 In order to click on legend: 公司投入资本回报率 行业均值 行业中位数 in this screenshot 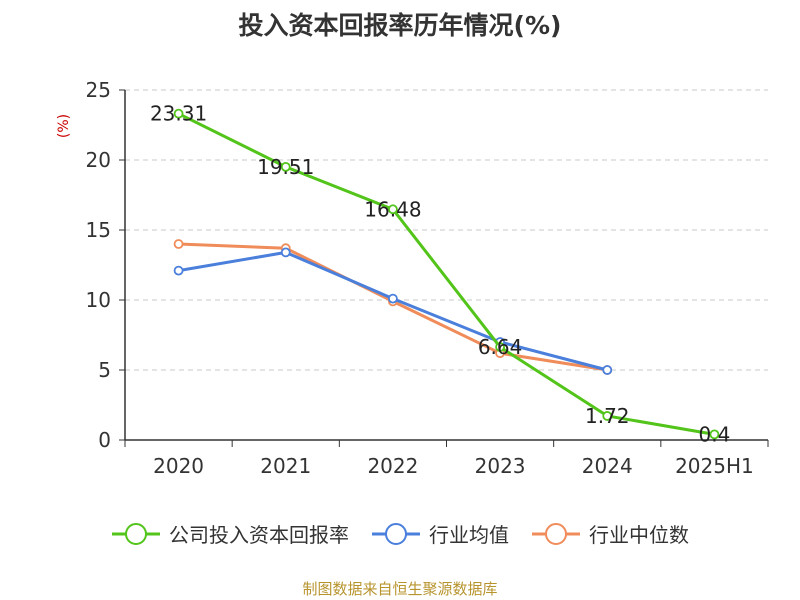, I will do `click(400, 533)`.